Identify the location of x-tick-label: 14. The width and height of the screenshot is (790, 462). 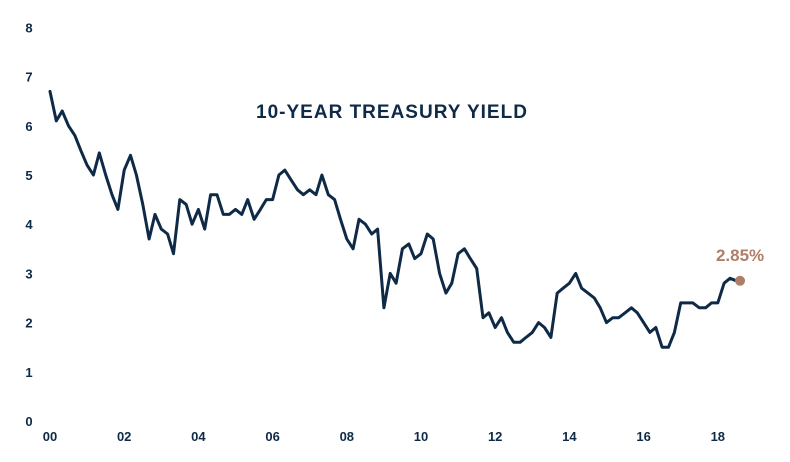
(569, 436).